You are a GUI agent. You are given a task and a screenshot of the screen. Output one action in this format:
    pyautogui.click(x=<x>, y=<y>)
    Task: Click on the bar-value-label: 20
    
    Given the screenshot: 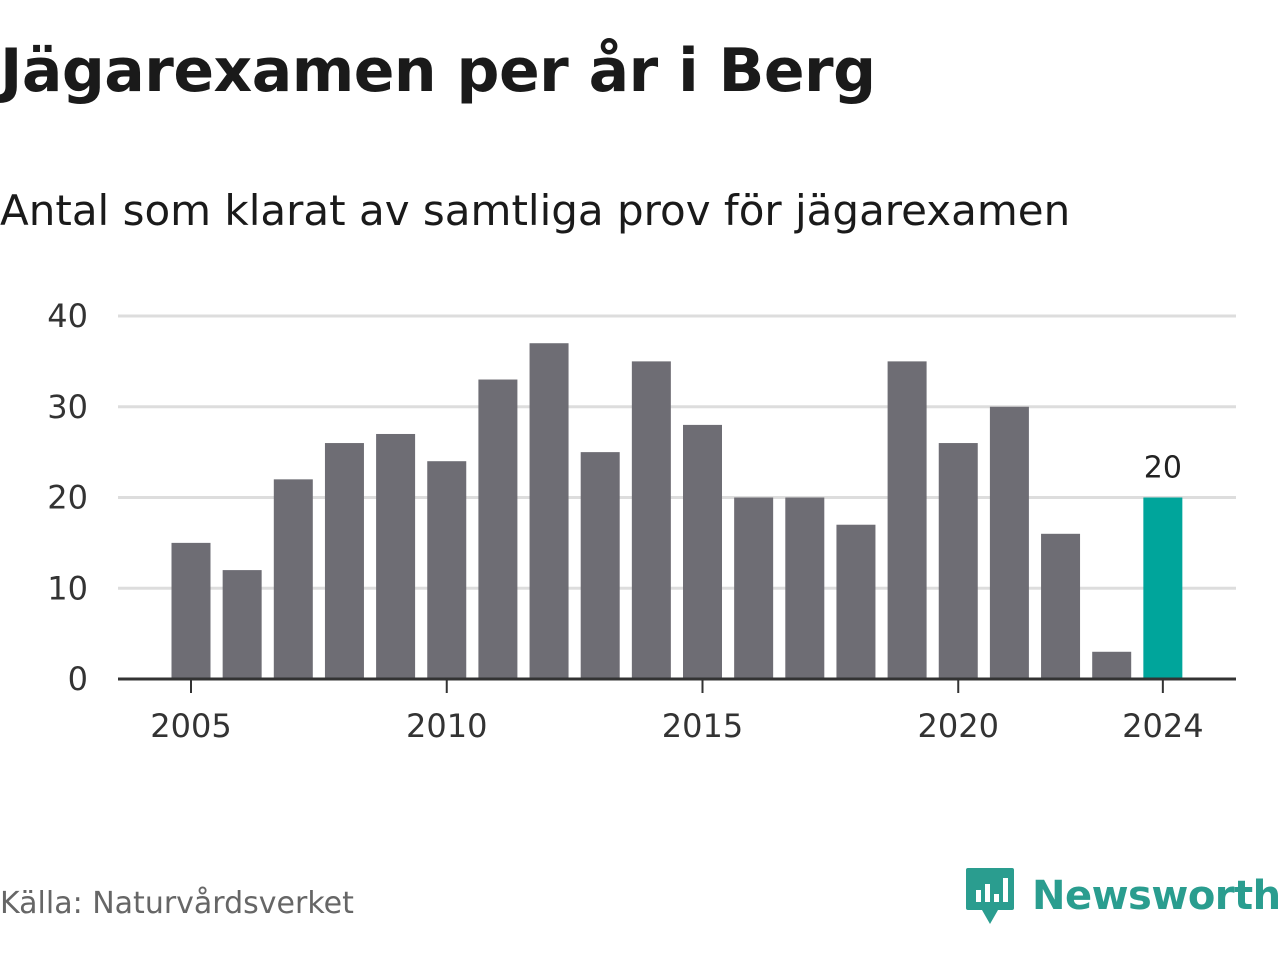 What is the action you would take?
    pyautogui.click(x=1163, y=468)
    